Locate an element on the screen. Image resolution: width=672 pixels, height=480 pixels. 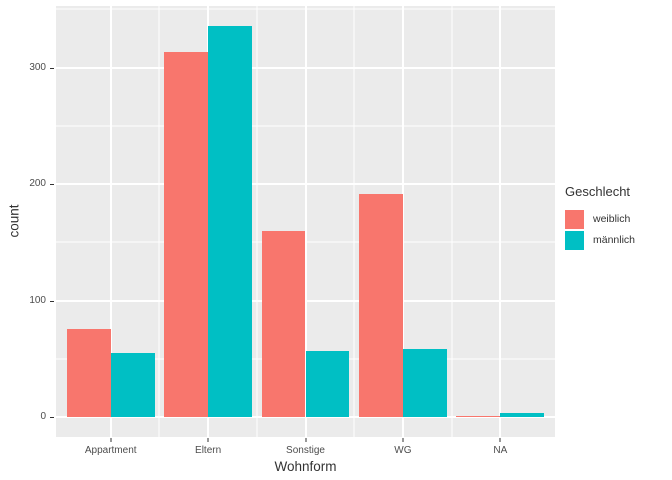
legend-item-maennlich: männlich is located at coordinates (600, 240).